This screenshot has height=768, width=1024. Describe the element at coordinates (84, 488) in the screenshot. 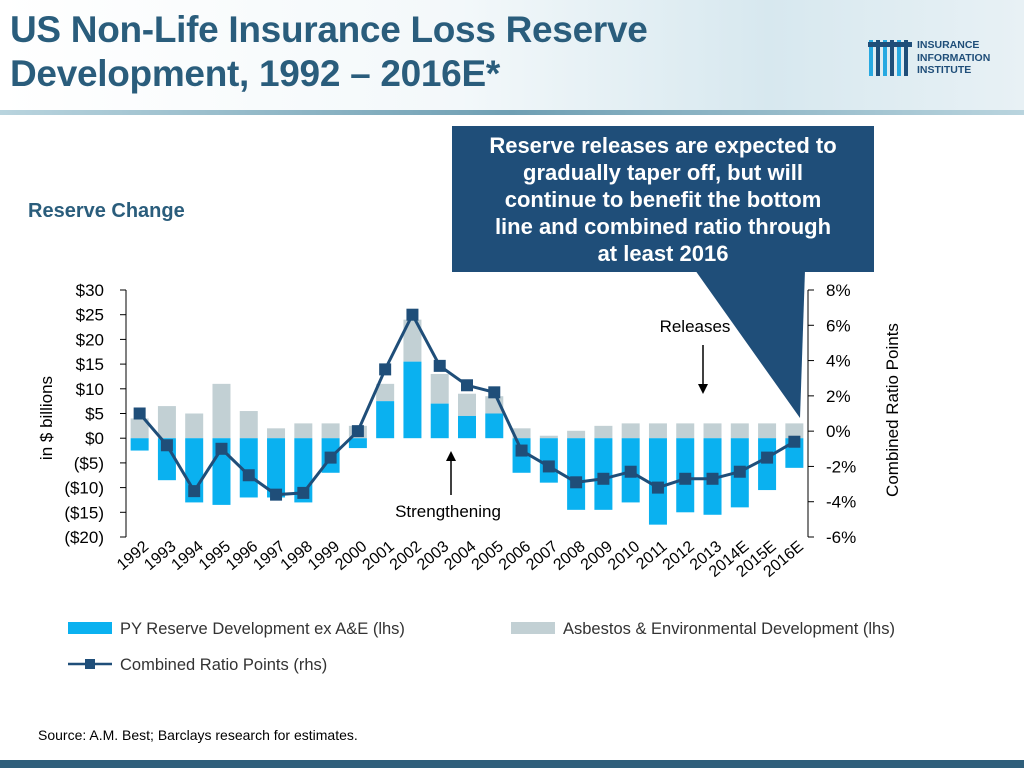

I see `left-tick-label: ($10)` at that location.